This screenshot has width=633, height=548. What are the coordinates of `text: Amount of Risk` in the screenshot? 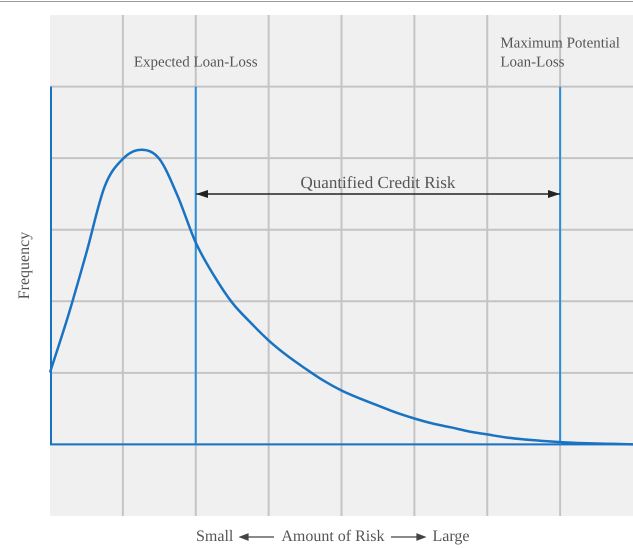 It's located at (332, 537).